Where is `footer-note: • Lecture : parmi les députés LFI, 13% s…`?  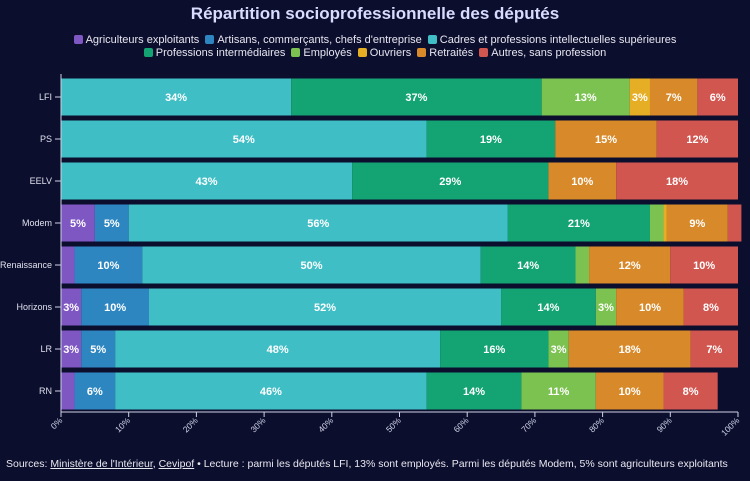 footer-note: • Lecture : parmi les députés LFI, 13% s… is located at coordinates (461, 464).